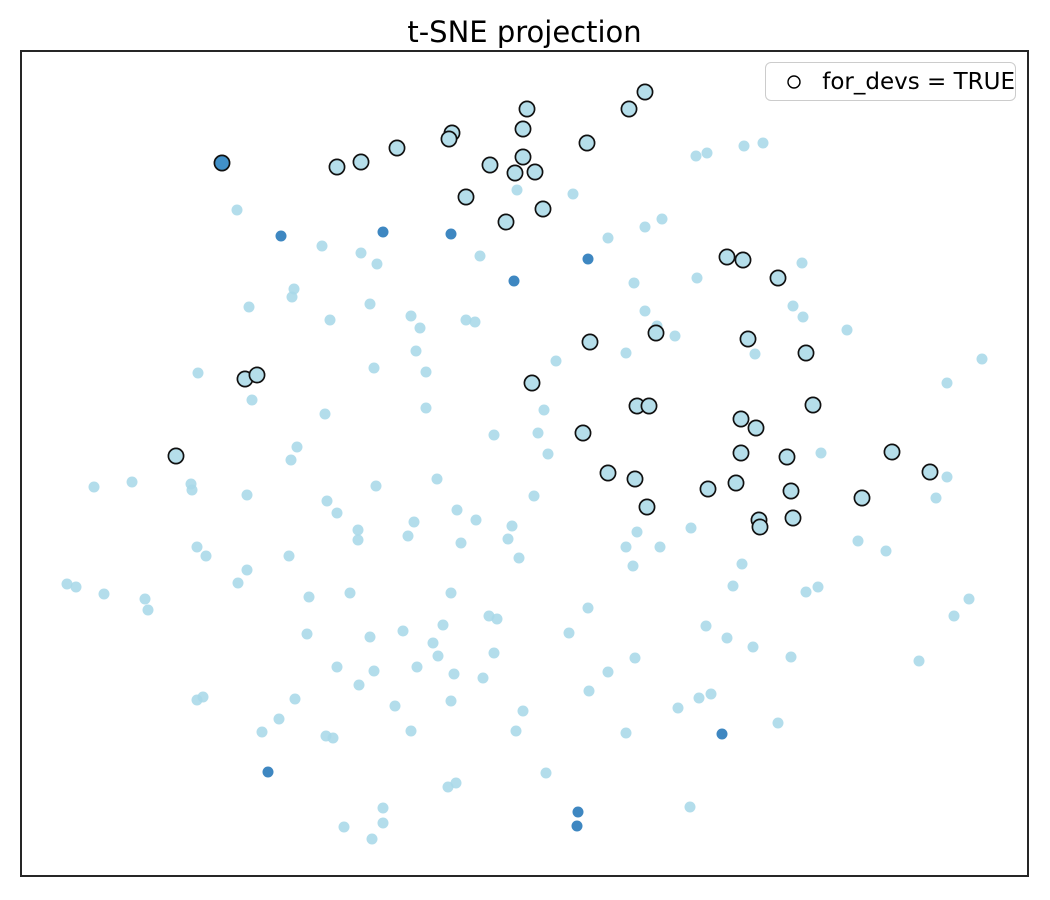 The image size is (1050, 900). Describe the element at coordinates (918, 81) in the screenshot. I see `legend-label: for_devs = TRUE` at that location.